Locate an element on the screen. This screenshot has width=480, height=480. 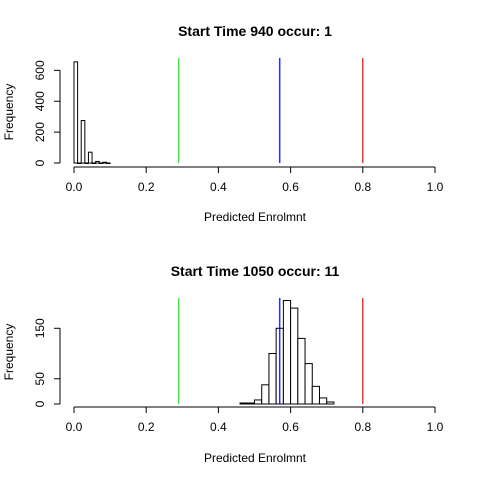
y-axis: 0 200 400 600 is located at coordinates (47, 113).